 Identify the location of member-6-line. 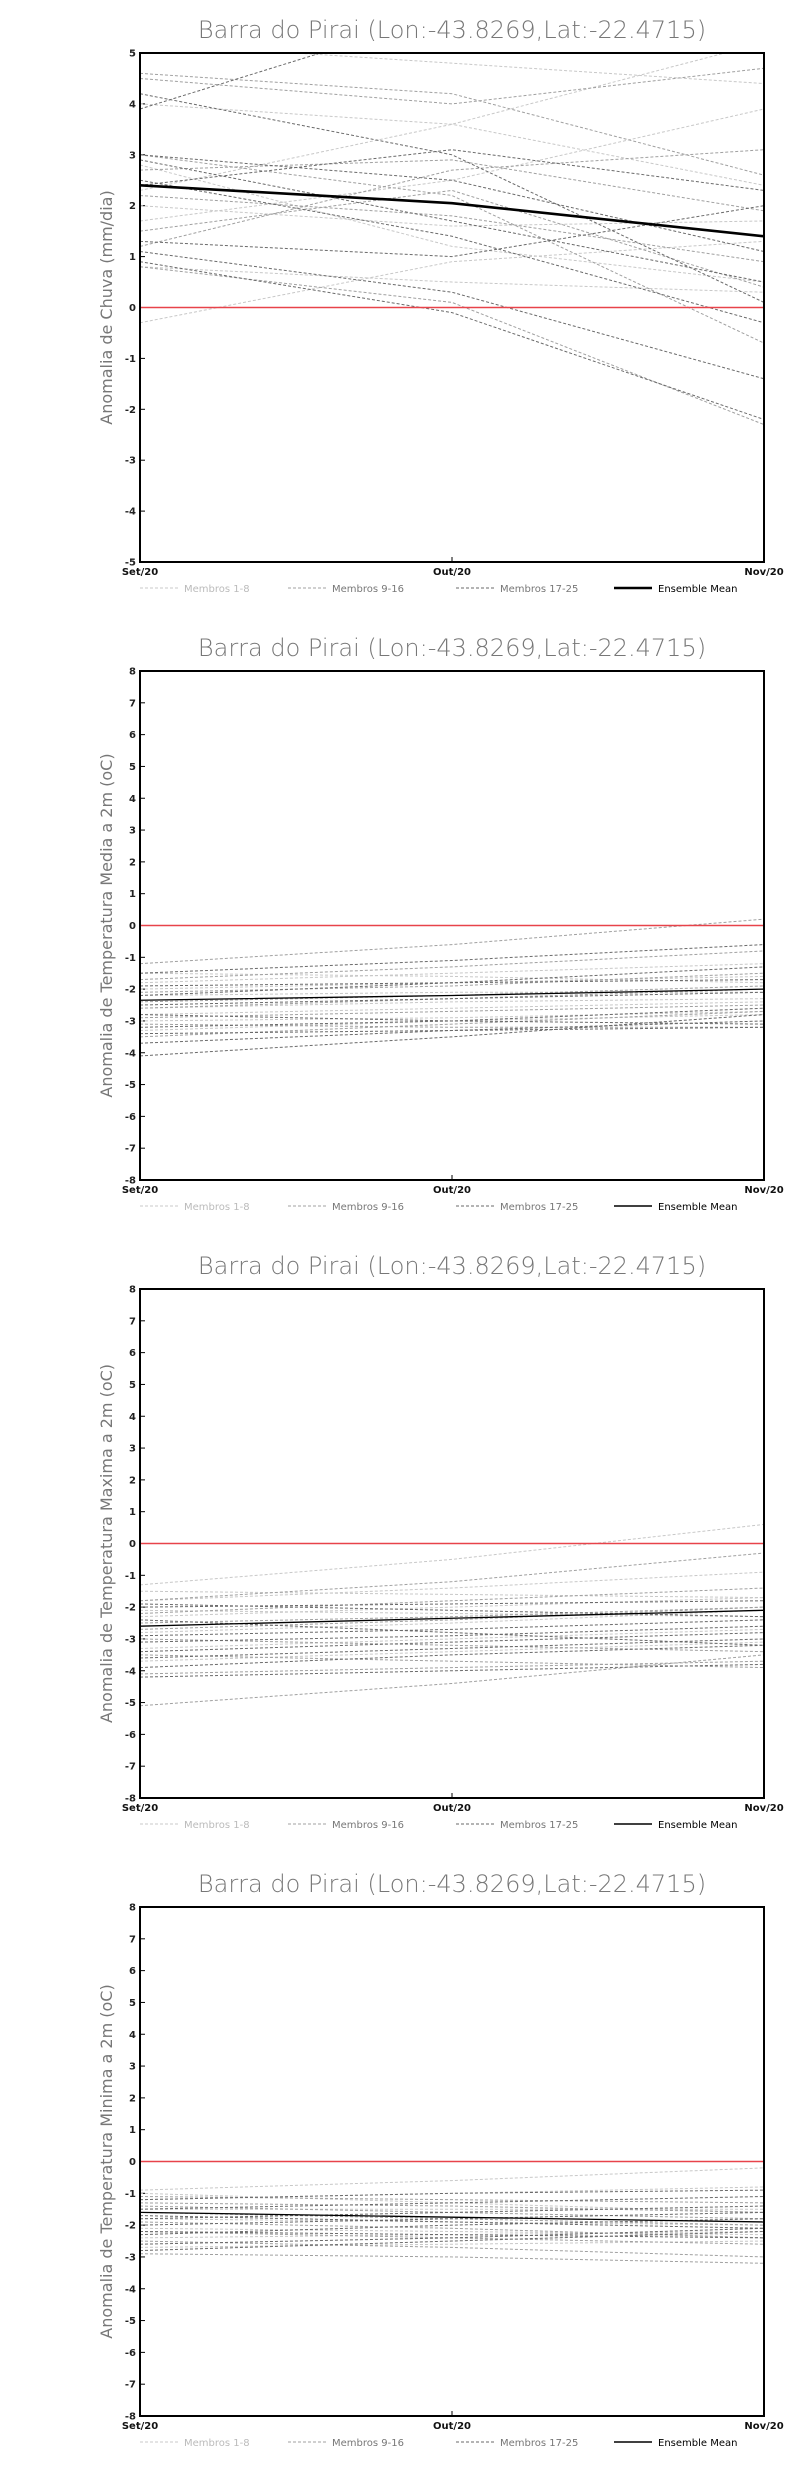
(452, 1651).